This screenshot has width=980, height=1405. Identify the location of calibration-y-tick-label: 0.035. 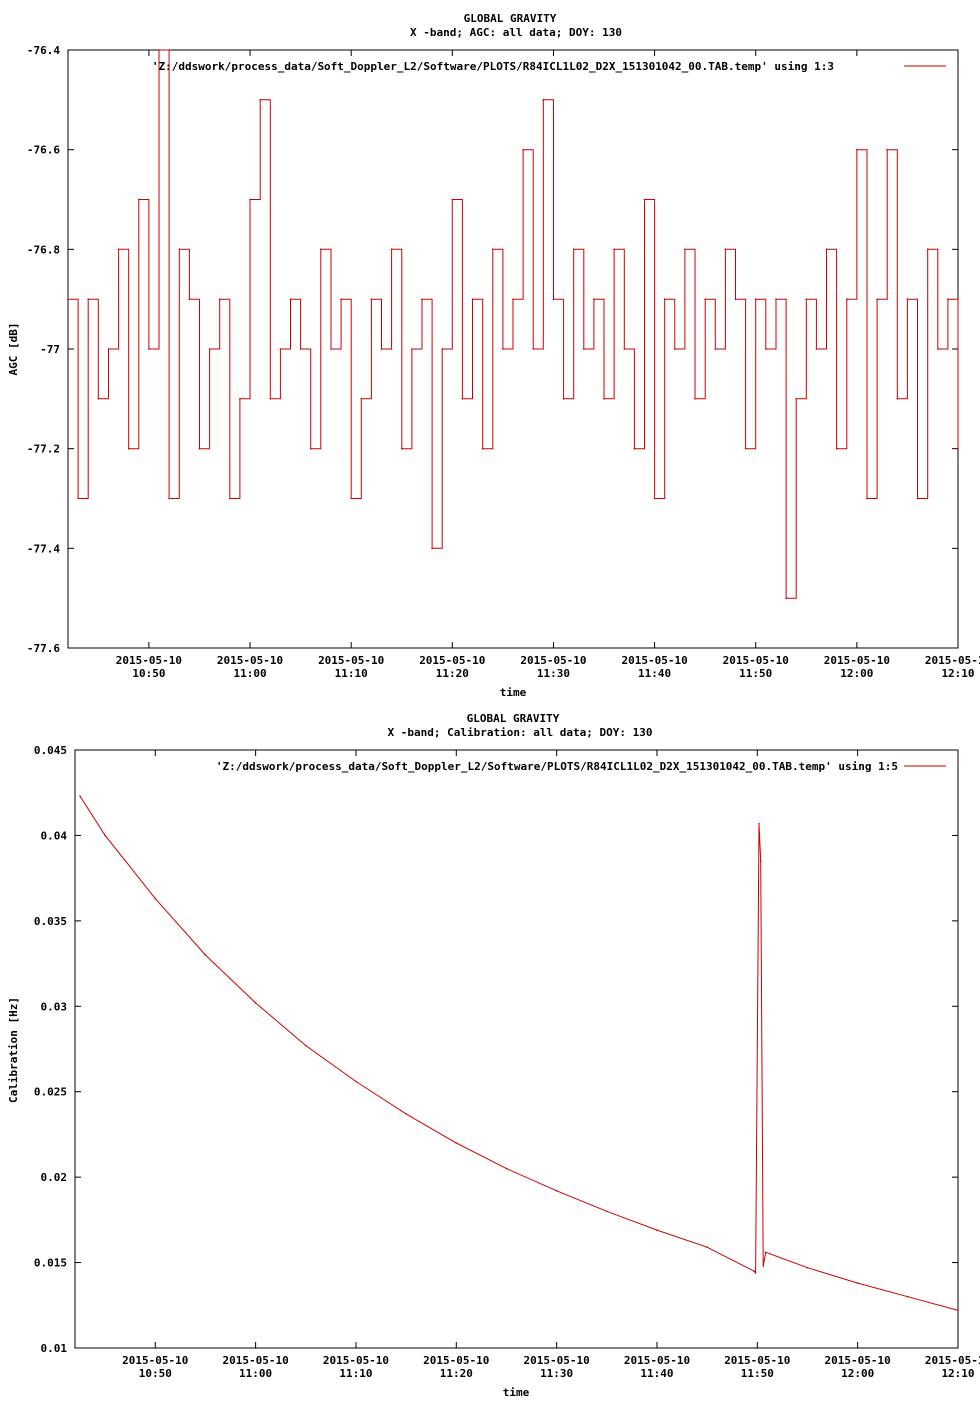
(50, 921).